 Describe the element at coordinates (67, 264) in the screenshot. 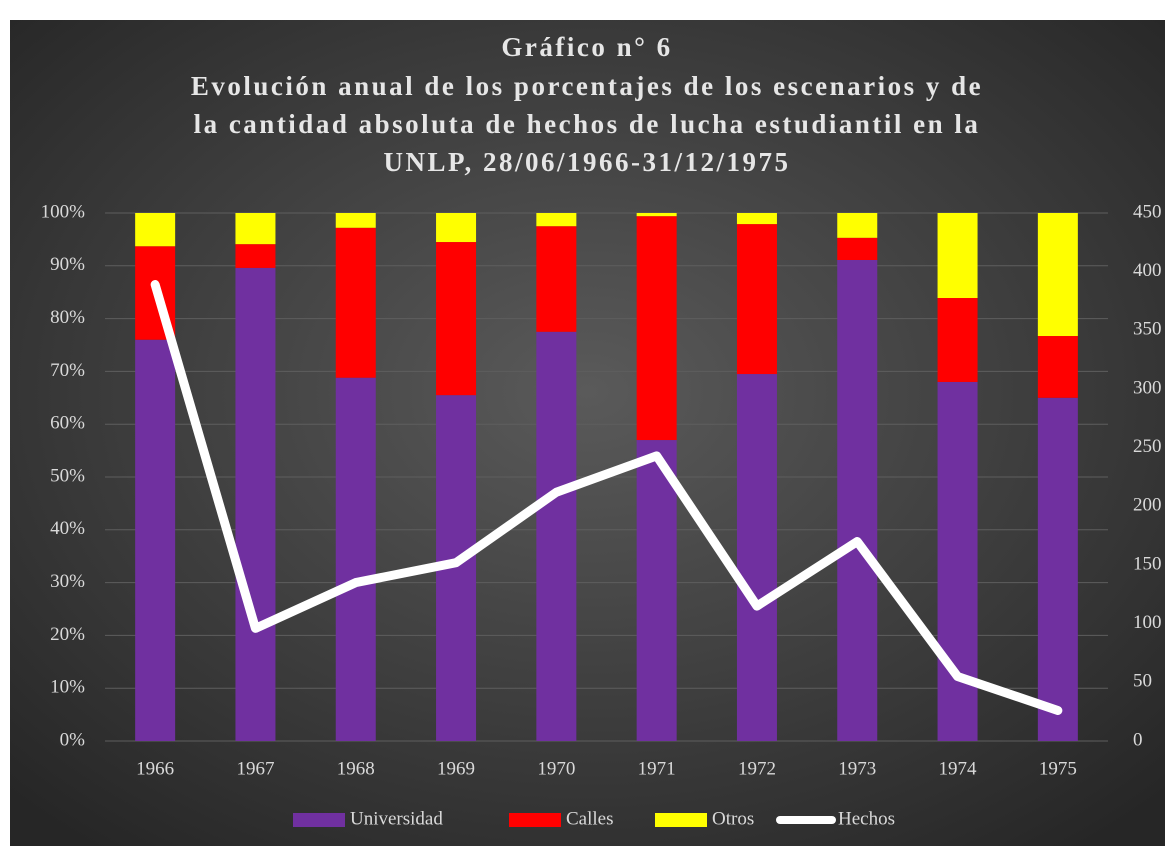

I see `y-tick-label: 90%` at that location.